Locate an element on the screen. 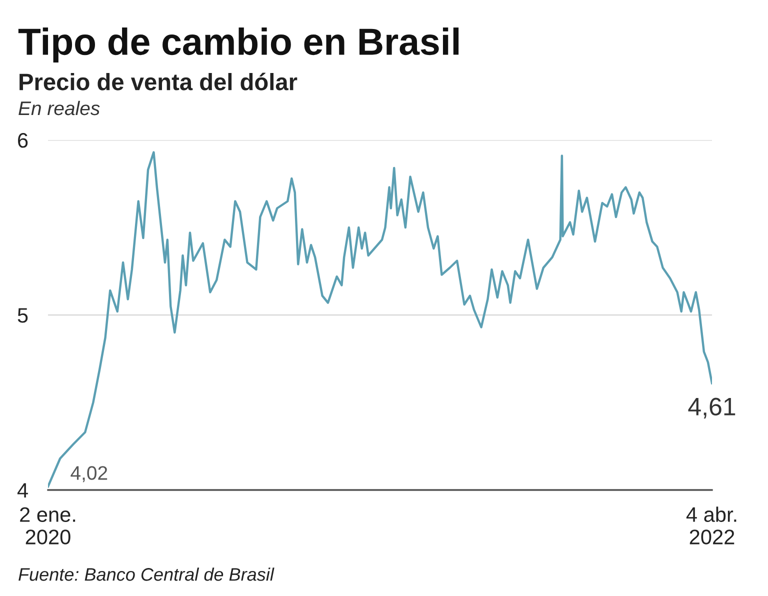 Image resolution: width=768 pixels, height=596 pixels. y-tick-label: 6 is located at coordinates (23, 140).